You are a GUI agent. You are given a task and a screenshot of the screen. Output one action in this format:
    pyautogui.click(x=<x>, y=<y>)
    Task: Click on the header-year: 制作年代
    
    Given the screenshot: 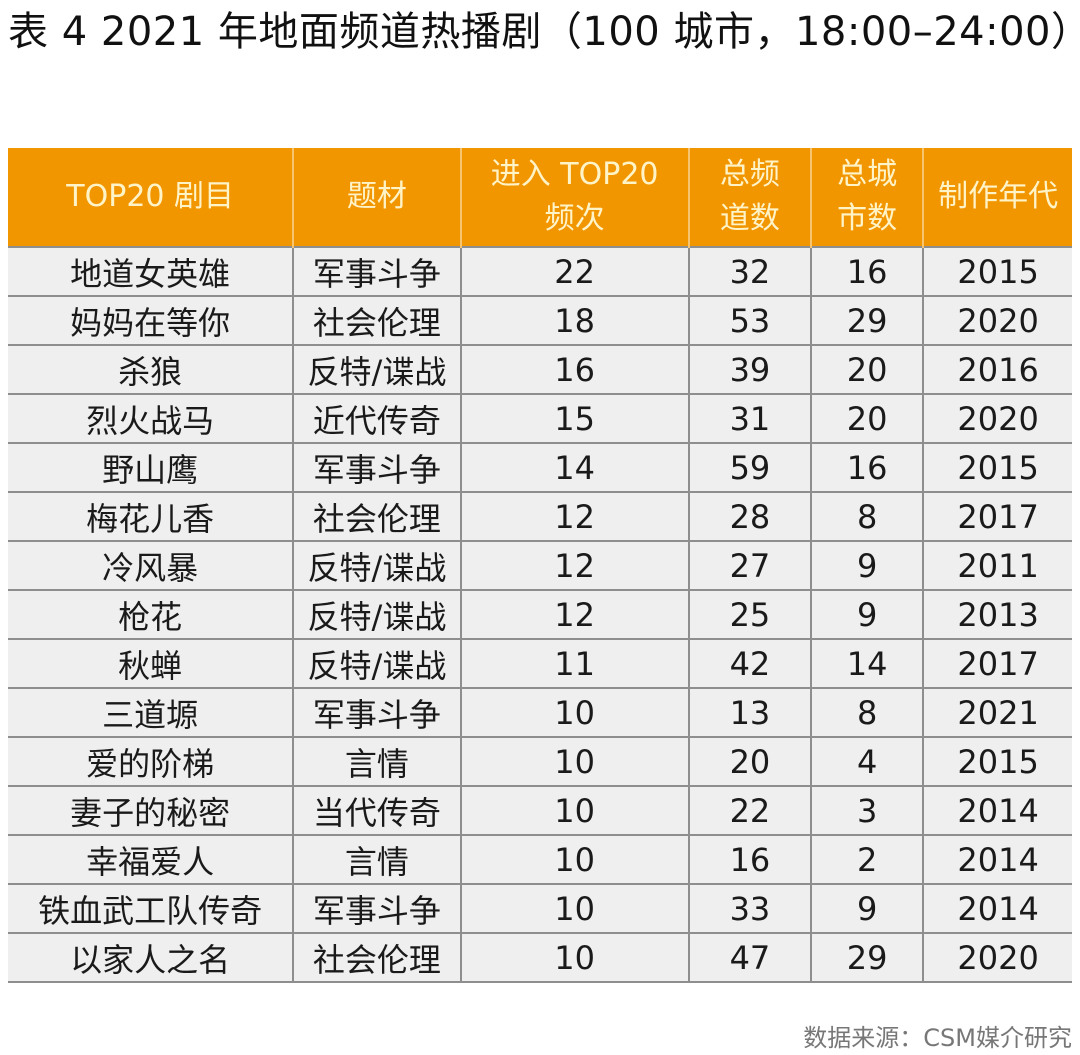 What is the action you would take?
    pyautogui.click(x=997, y=197)
    